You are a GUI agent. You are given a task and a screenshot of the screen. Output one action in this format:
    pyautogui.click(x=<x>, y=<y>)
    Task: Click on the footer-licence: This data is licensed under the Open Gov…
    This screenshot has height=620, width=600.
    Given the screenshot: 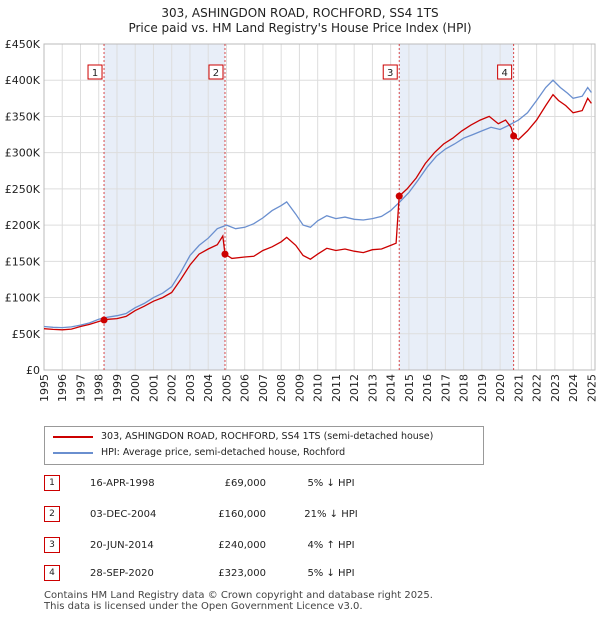 What is the action you would take?
    pyautogui.click(x=203, y=606)
    